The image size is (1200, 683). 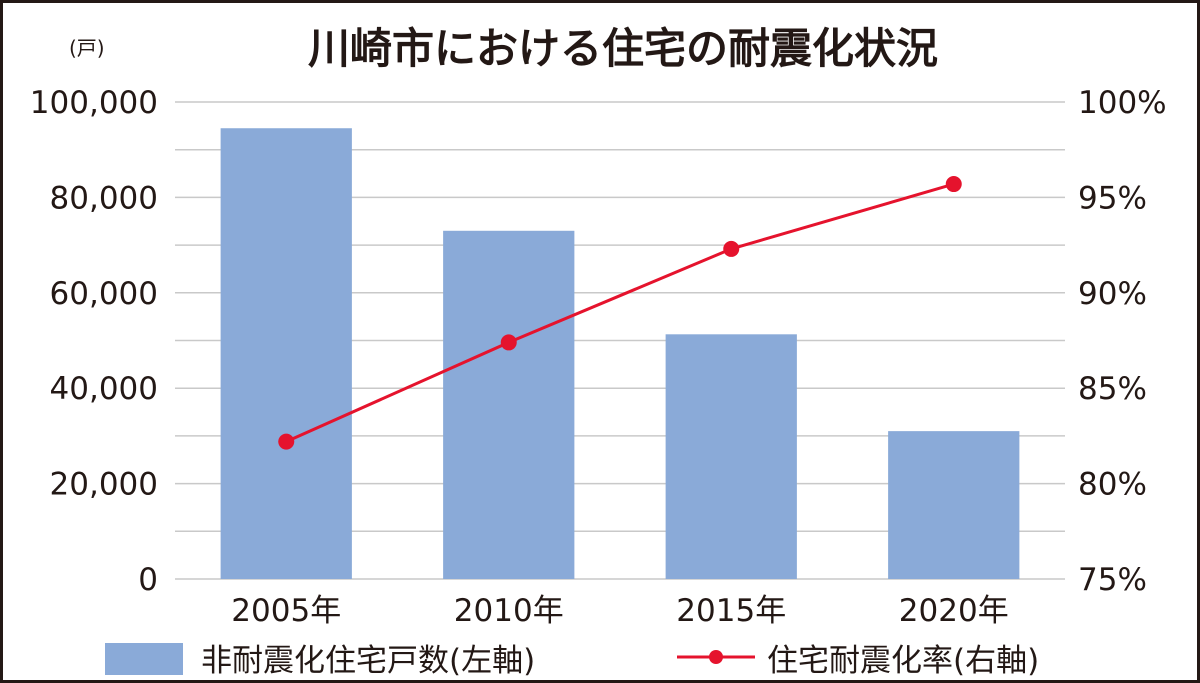 I want to click on chart-title: 川崎市における住宅の耐震化状況, so click(x=623, y=48).